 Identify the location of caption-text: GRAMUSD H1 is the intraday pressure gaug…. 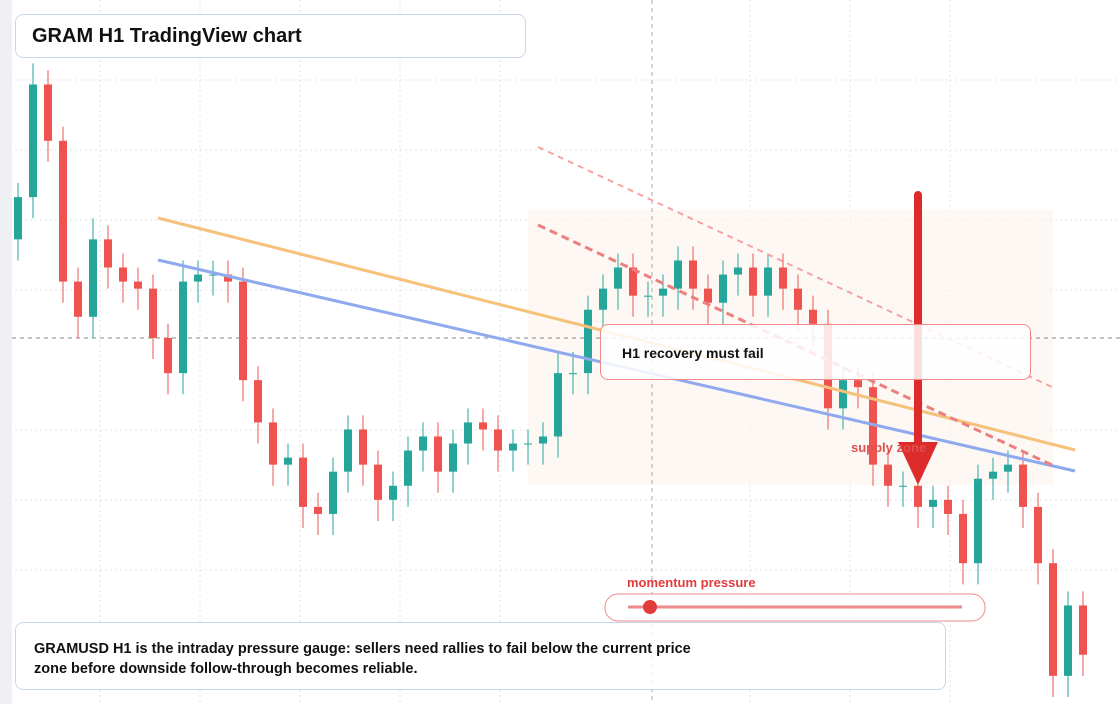
(362, 659).